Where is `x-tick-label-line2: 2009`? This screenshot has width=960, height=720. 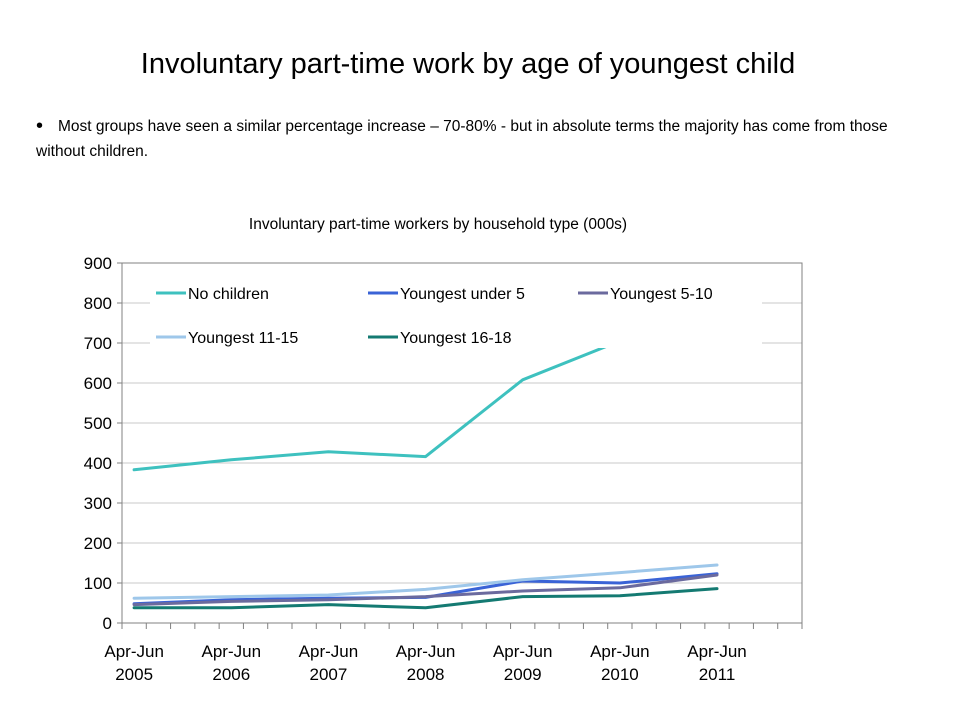
x-tick-label-line2: 2009 is located at coordinates (523, 674).